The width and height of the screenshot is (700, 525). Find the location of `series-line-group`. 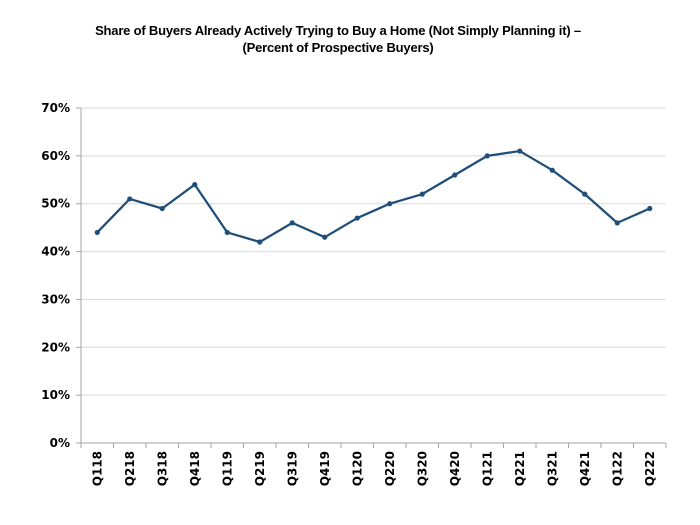

series-line-group is located at coordinates (373, 196).